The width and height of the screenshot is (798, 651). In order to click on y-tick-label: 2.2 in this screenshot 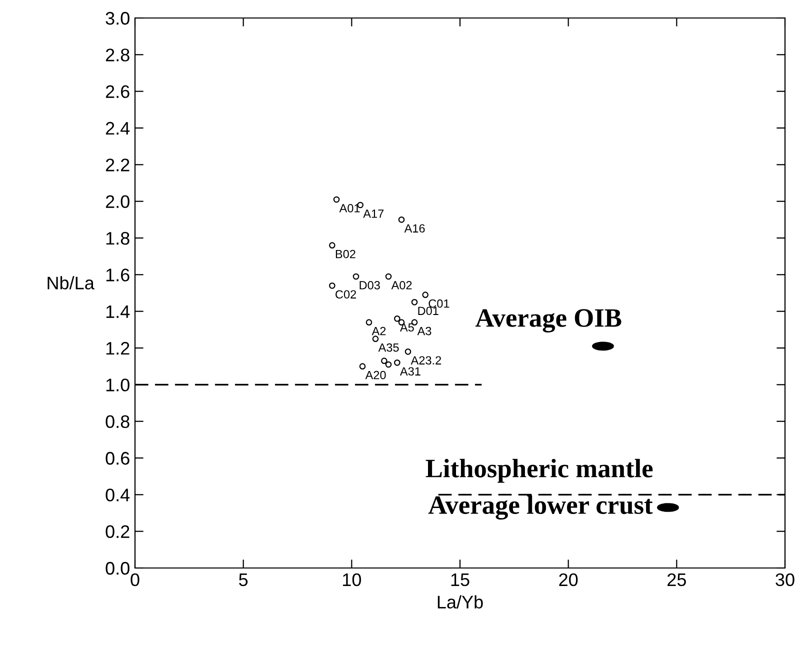, I will do `click(118, 165)`.